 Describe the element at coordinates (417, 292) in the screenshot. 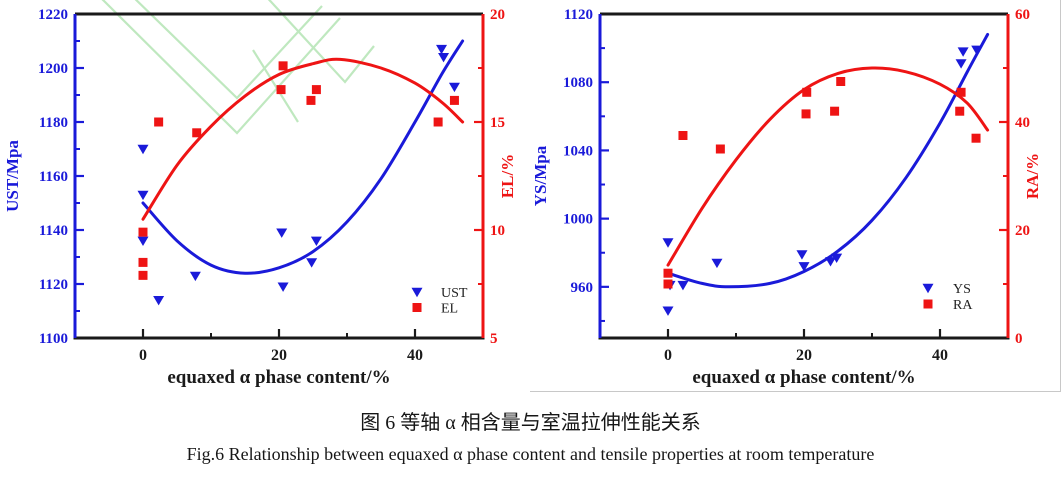

I see `legend-ust-marker` at that location.